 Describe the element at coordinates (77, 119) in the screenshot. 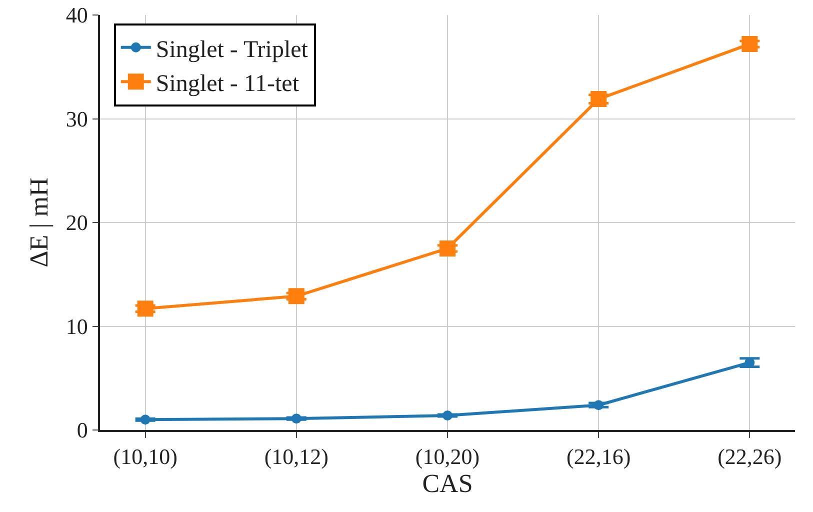

I see `y-tick-label: 30` at that location.